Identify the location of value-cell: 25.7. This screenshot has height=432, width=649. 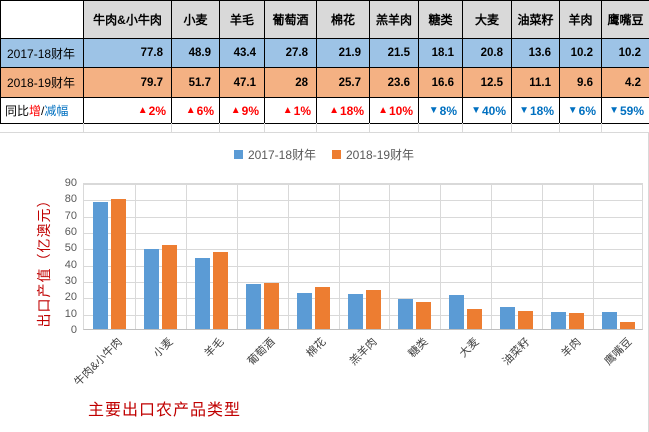
(343, 83).